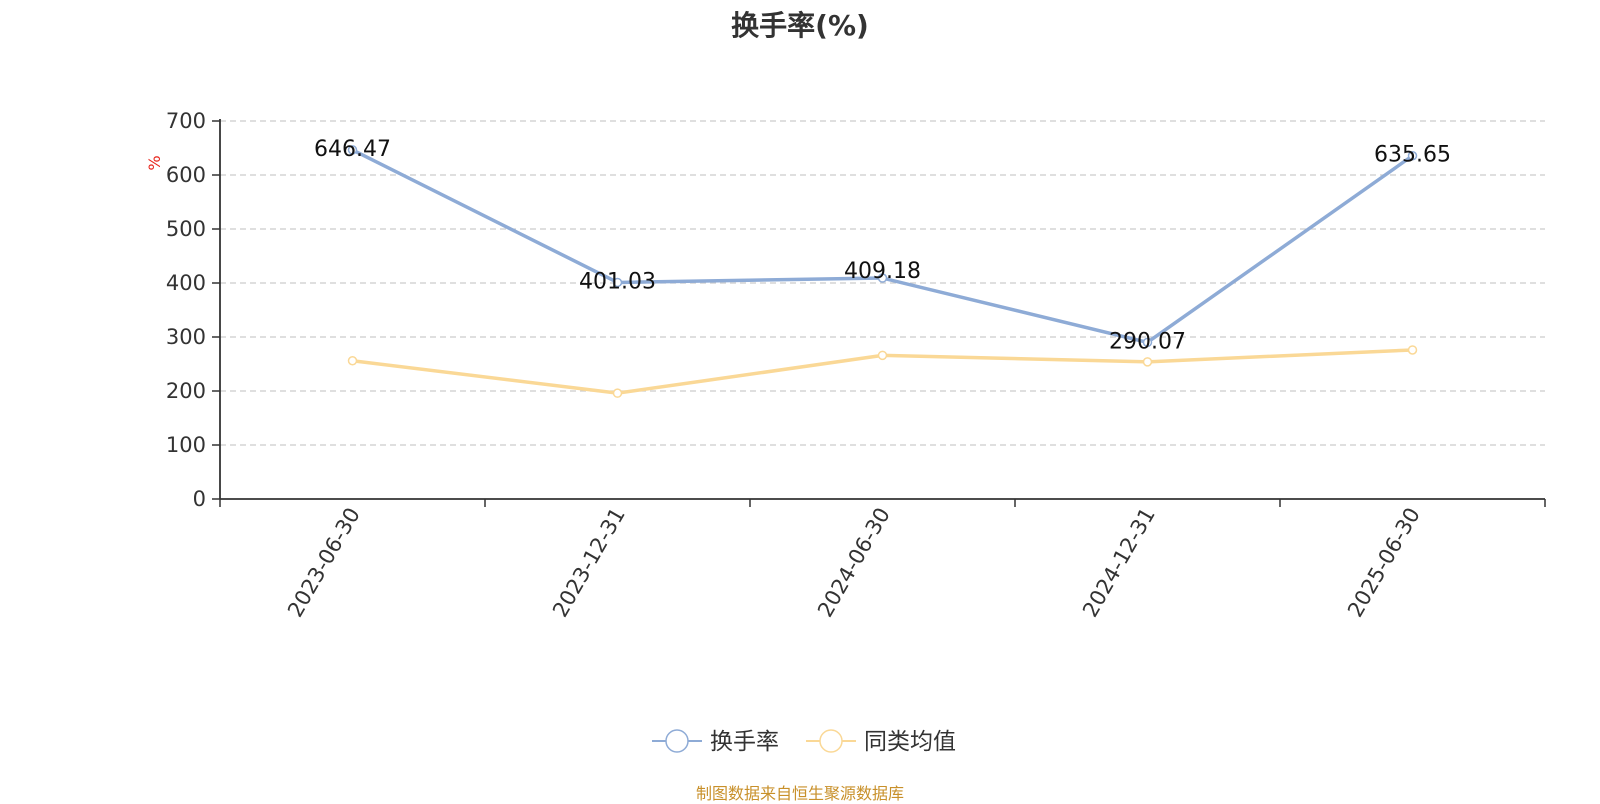 This screenshot has width=1600, height=804. Describe the element at coordinates (186, 337) in the screenshot. I see `y-tick-label: 300` at that location.